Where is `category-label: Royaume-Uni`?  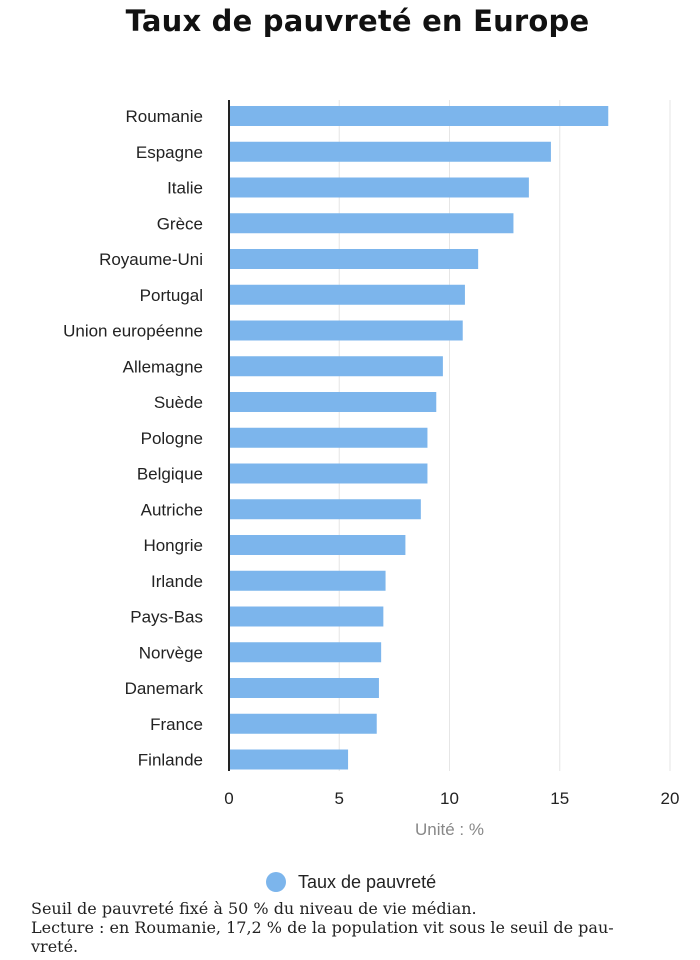
category-label: Royaume-Uni is located at coordinates (151, 259).